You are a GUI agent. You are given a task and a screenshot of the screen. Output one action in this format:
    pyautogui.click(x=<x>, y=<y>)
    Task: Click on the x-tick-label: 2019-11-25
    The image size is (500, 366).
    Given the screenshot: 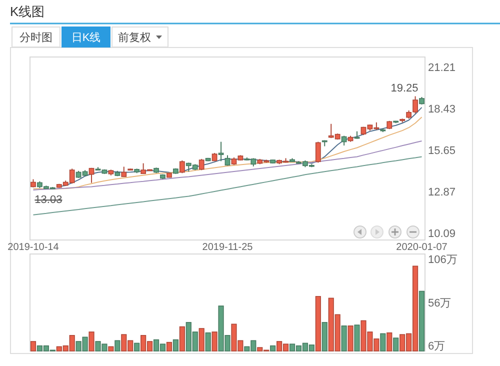 What is the action you would take?
    pyautogui.click(x=228, y=247)
    